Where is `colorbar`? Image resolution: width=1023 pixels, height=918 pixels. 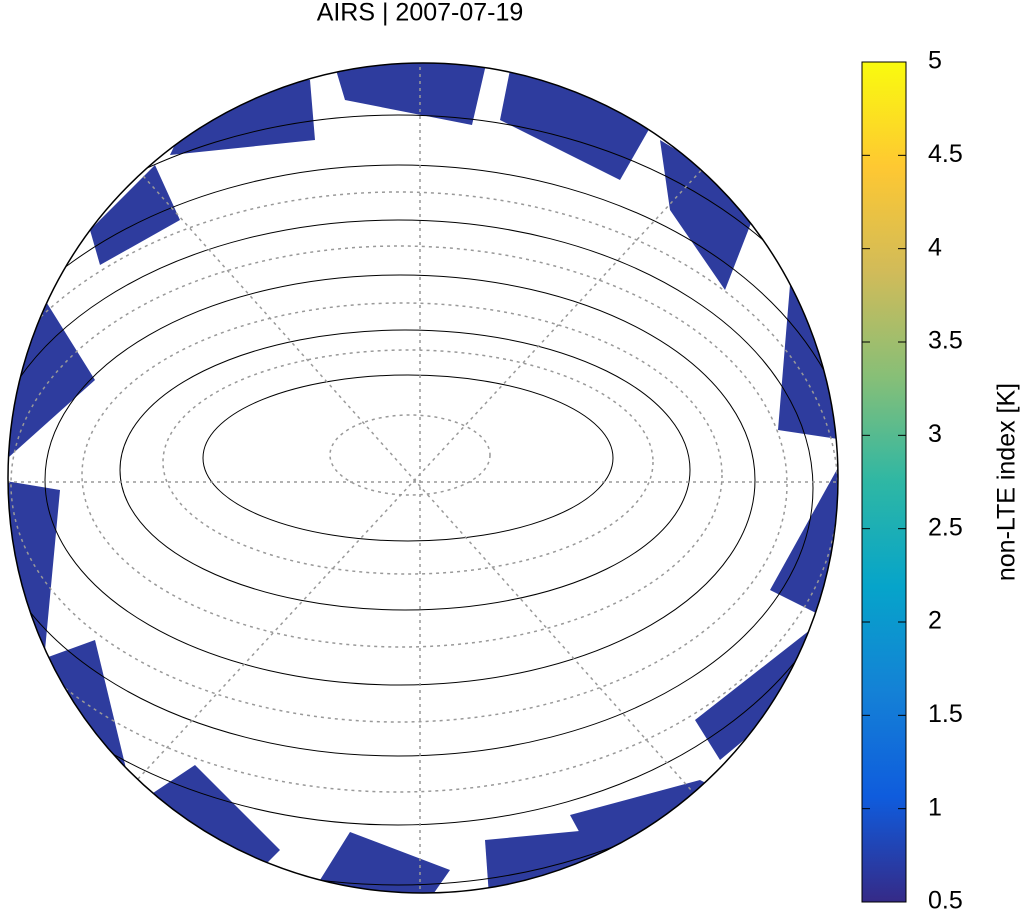
colorbar is located at coordinates (884, 482).